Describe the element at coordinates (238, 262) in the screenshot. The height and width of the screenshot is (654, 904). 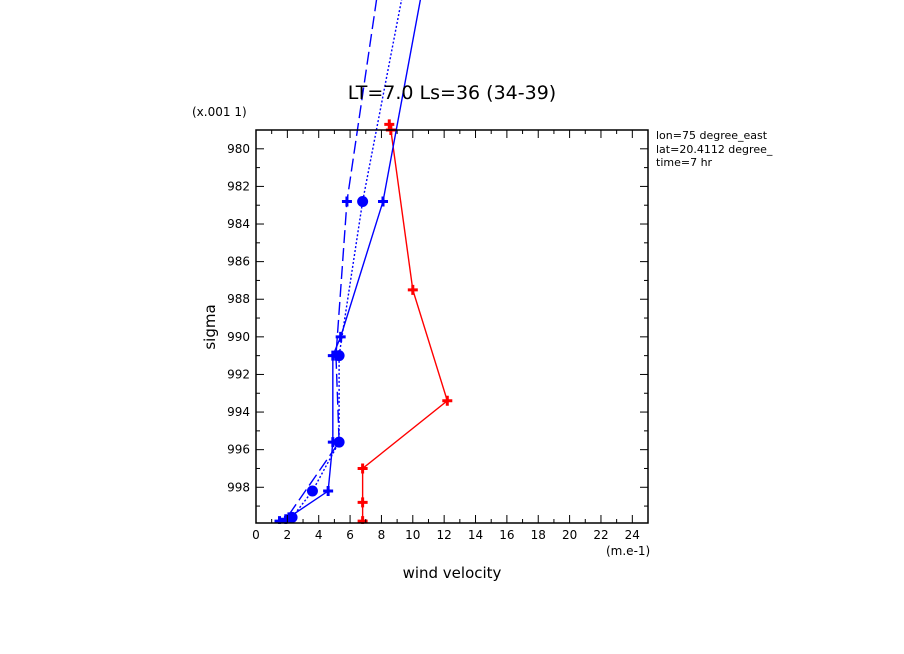
I see `y-tick-label: 986` at that location.